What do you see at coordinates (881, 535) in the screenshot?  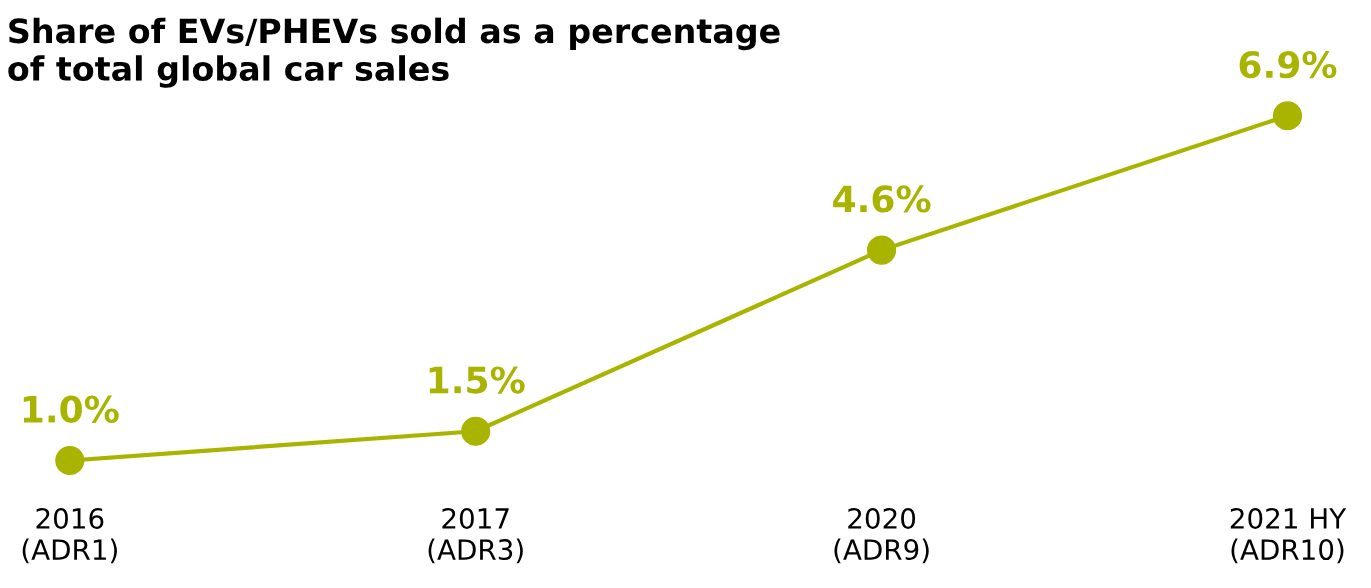 I see `x-tick-label: 2020 (ADR9)` at bounding box center [881, 535].